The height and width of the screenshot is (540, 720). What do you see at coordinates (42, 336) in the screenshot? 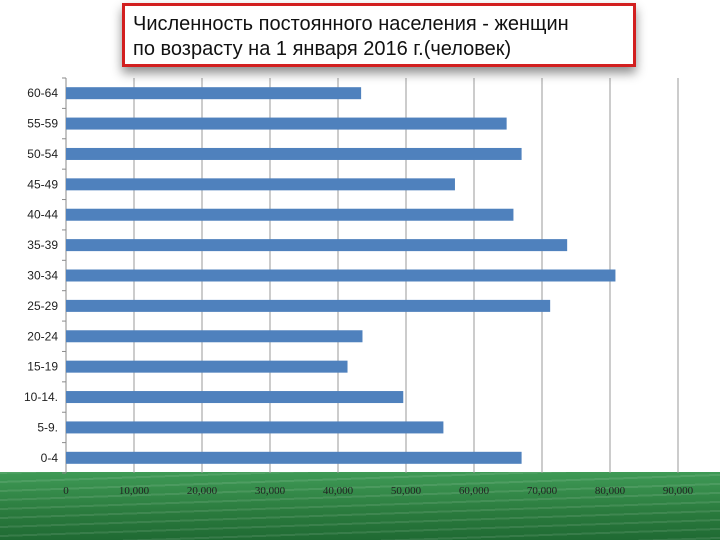
I see `category-label: 20-24` at bounding box center [42, 336].